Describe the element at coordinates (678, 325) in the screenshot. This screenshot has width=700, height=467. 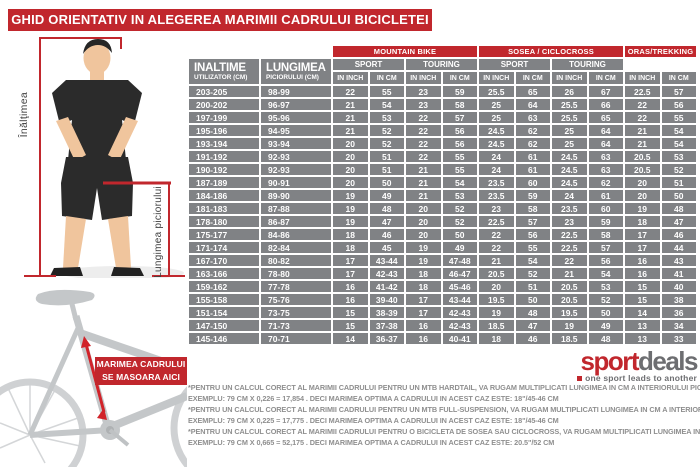
I see `size-cell: 34` at that location.